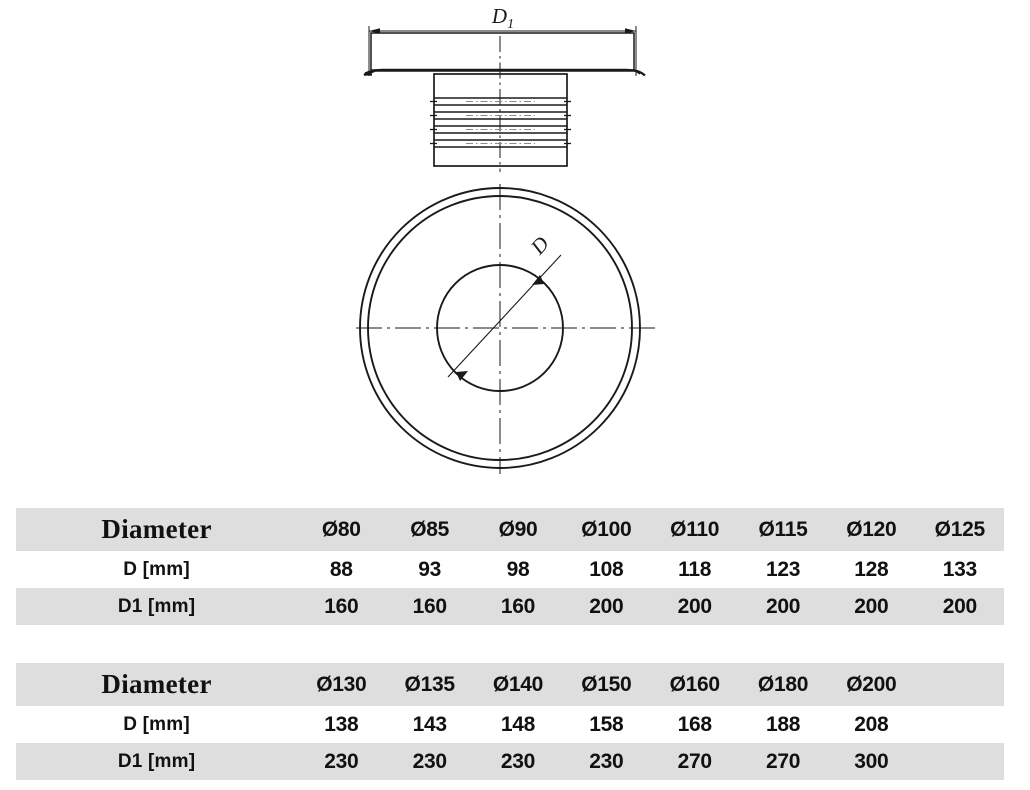 This screenshot has height=790, width=1030. Describe the element at coordinates (518, 529) in the screenshot. I see `column-header: Ø90` at that location.